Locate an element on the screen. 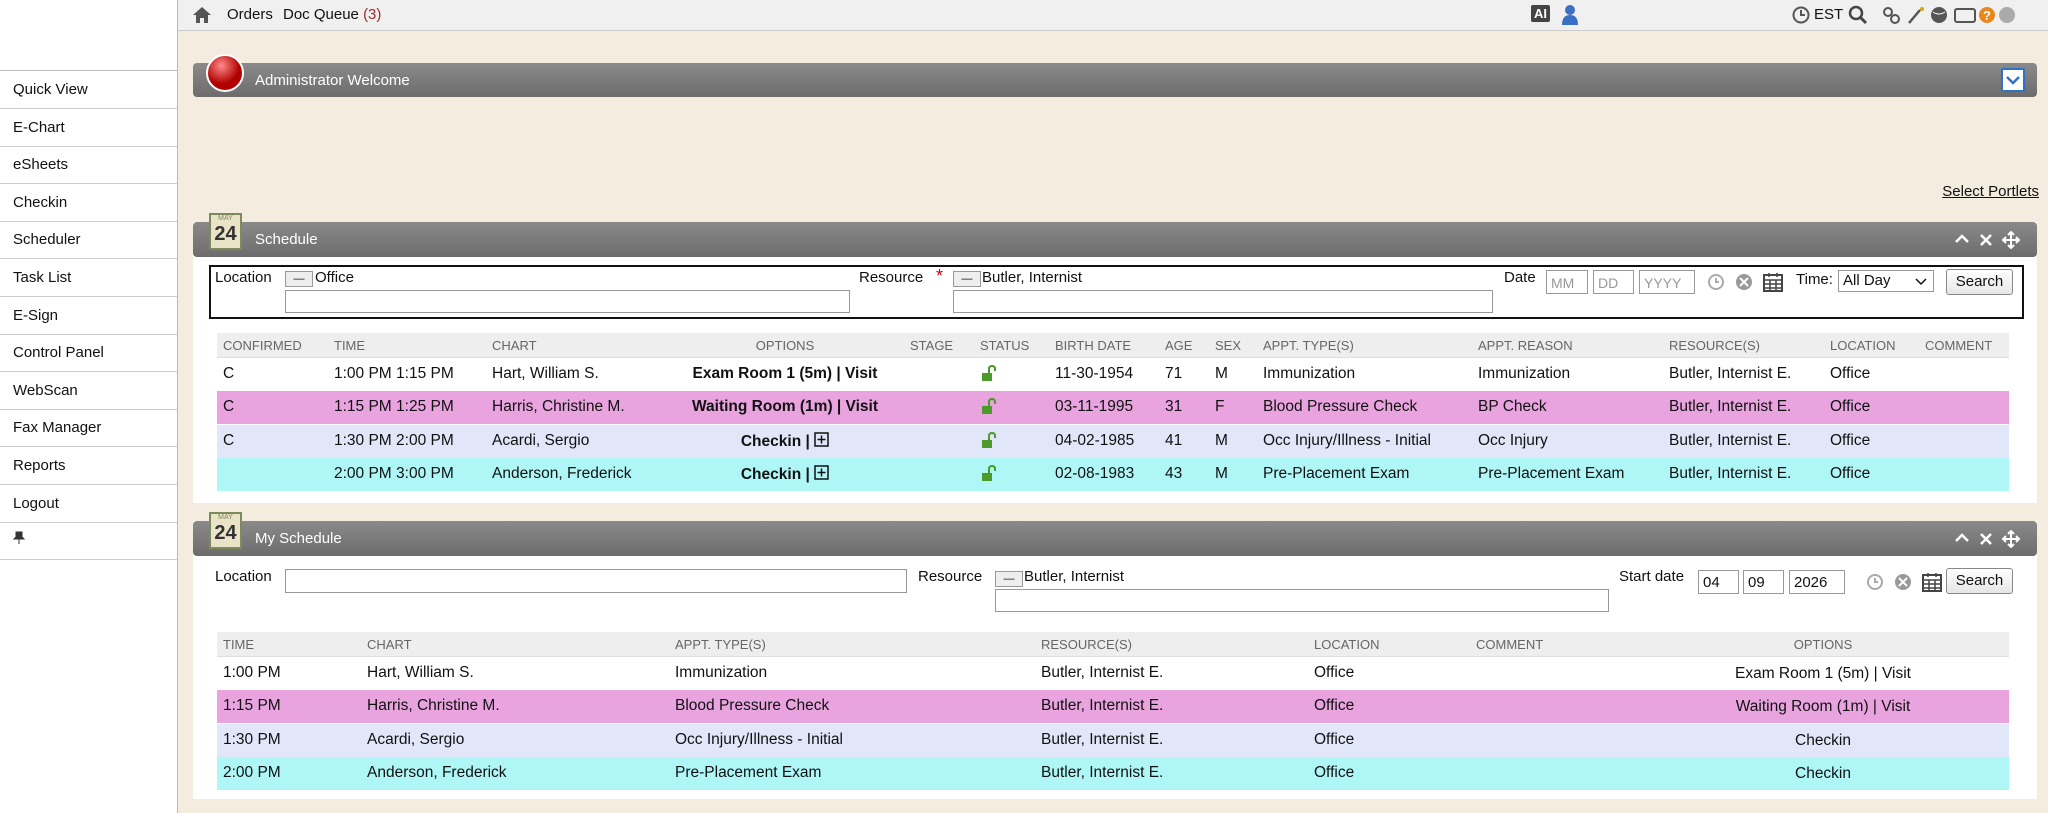 The height and width of the screenshot is (813, 2048). column-header: LOCATION is located at coordinates (1347, 644).